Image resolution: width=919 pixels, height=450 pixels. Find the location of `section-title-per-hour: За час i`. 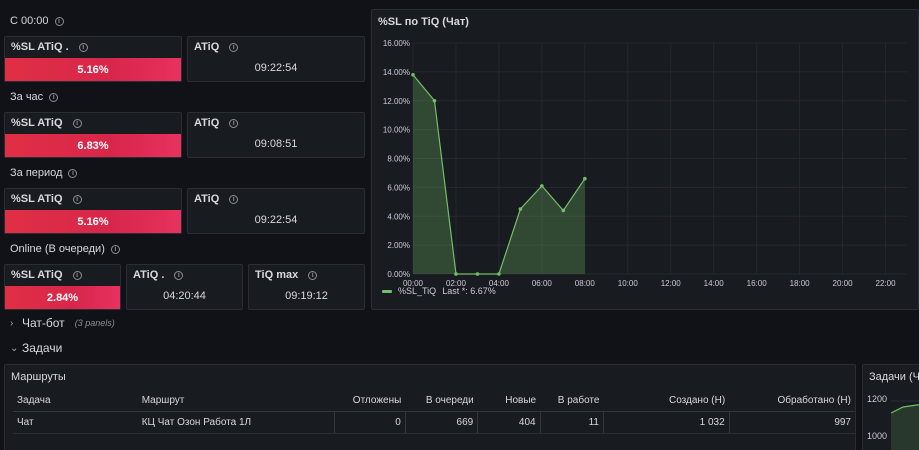

section-title-per-hour: За час i is located at coordinates (34, 97).